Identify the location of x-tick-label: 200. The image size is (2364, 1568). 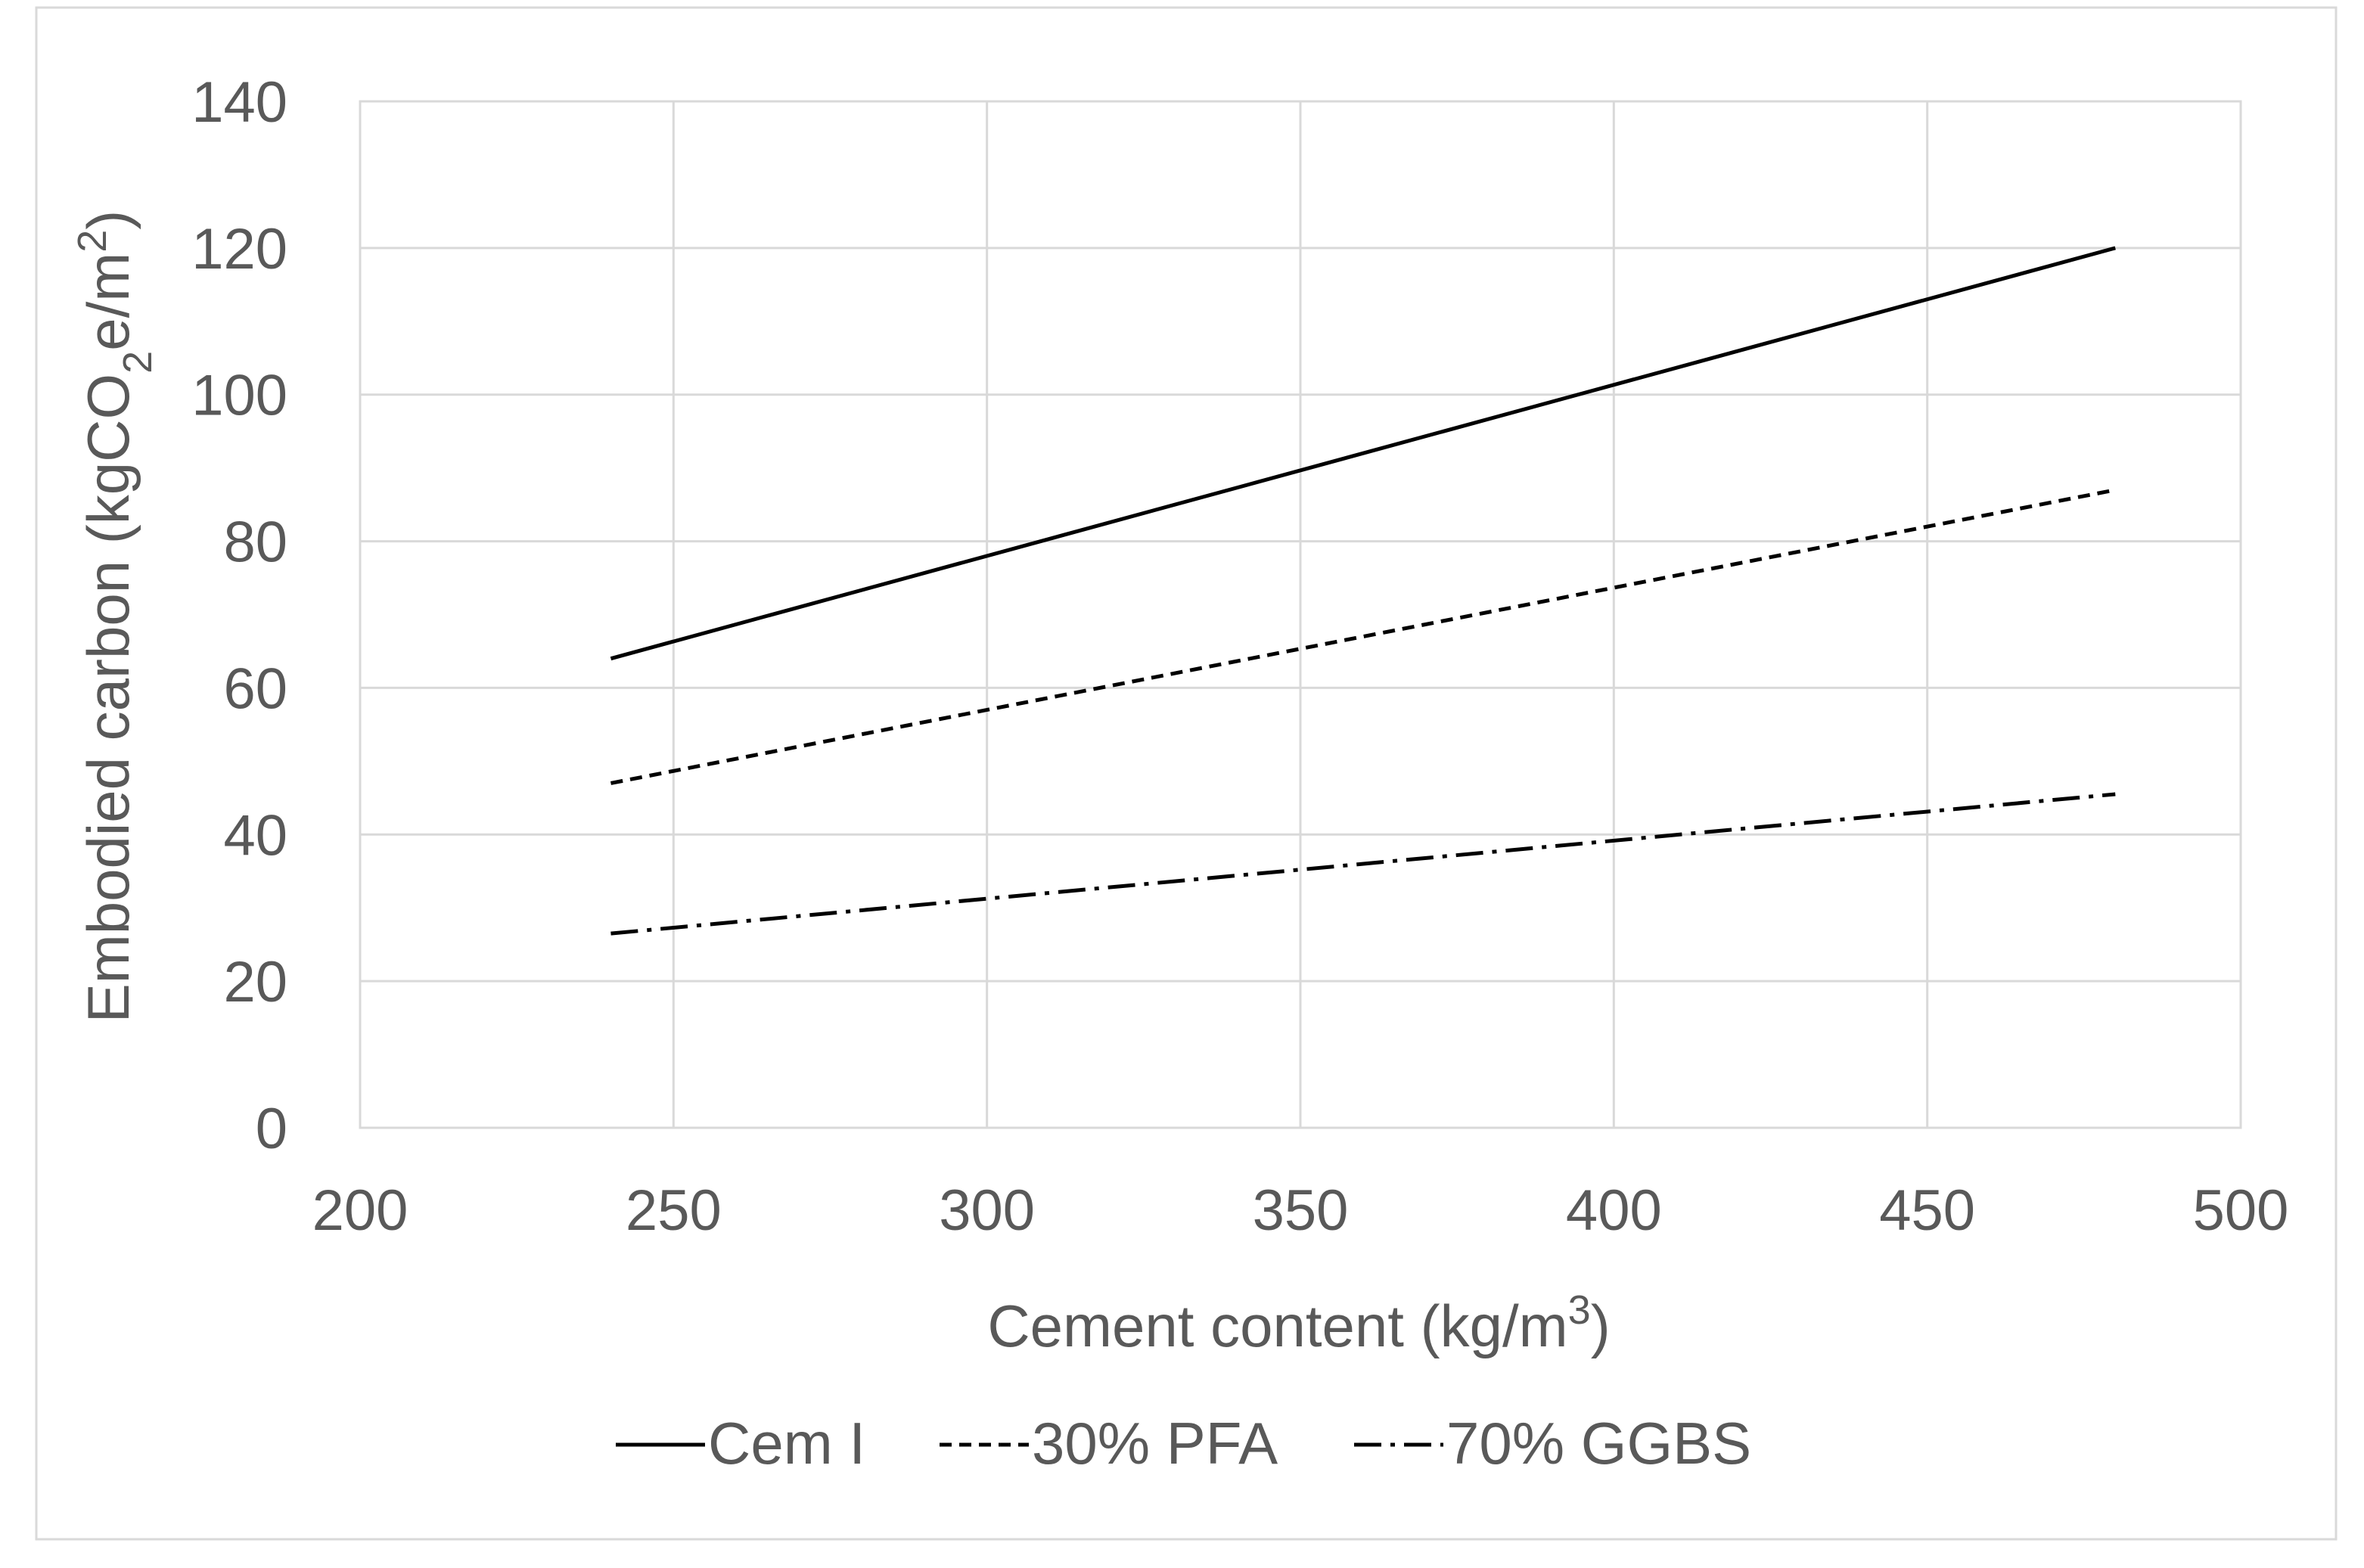
(360, 1211).